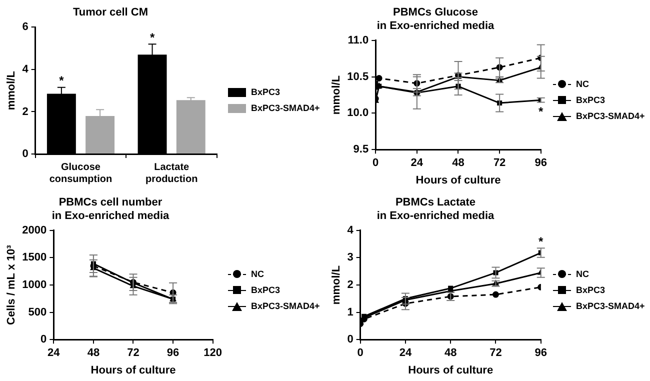  What do you see at coordinates (358, 113) in the screenshot?
I see `y-tick-label: 10.0` at bounding box center [358, 113].